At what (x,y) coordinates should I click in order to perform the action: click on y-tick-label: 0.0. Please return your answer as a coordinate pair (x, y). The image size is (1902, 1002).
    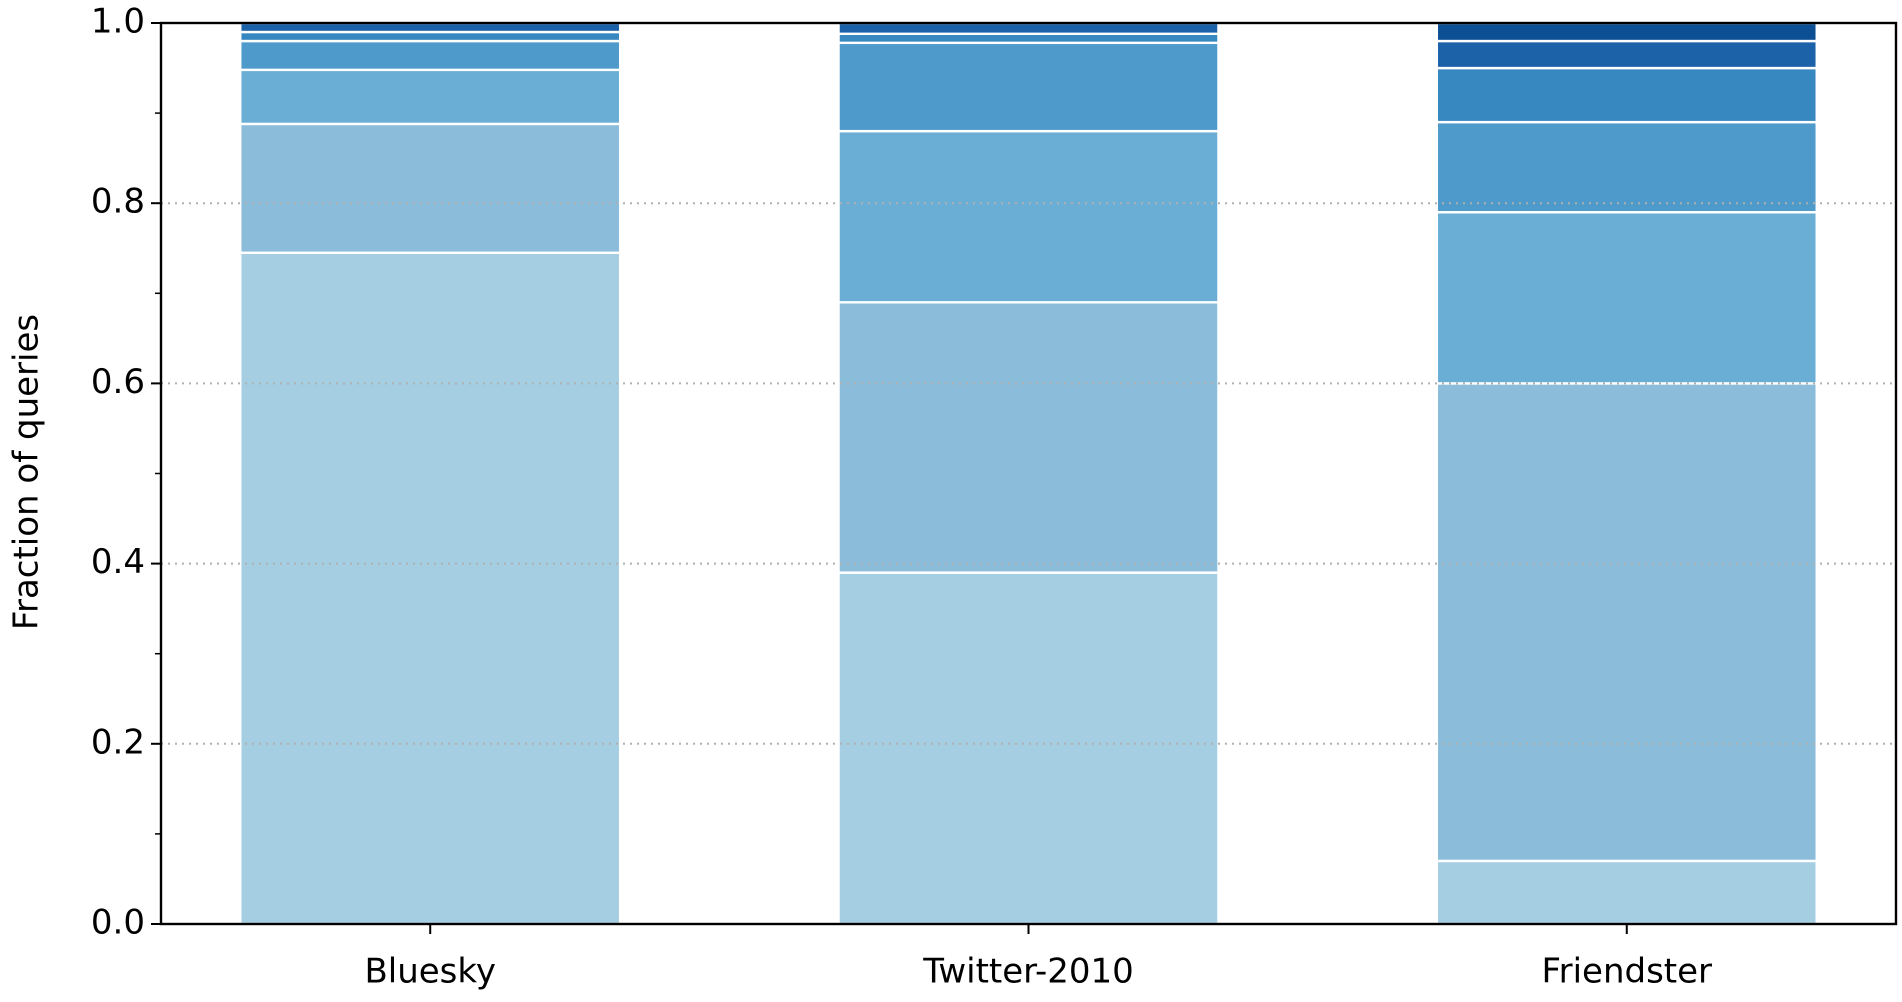
    Looking at the image, I should click on (118, 923).